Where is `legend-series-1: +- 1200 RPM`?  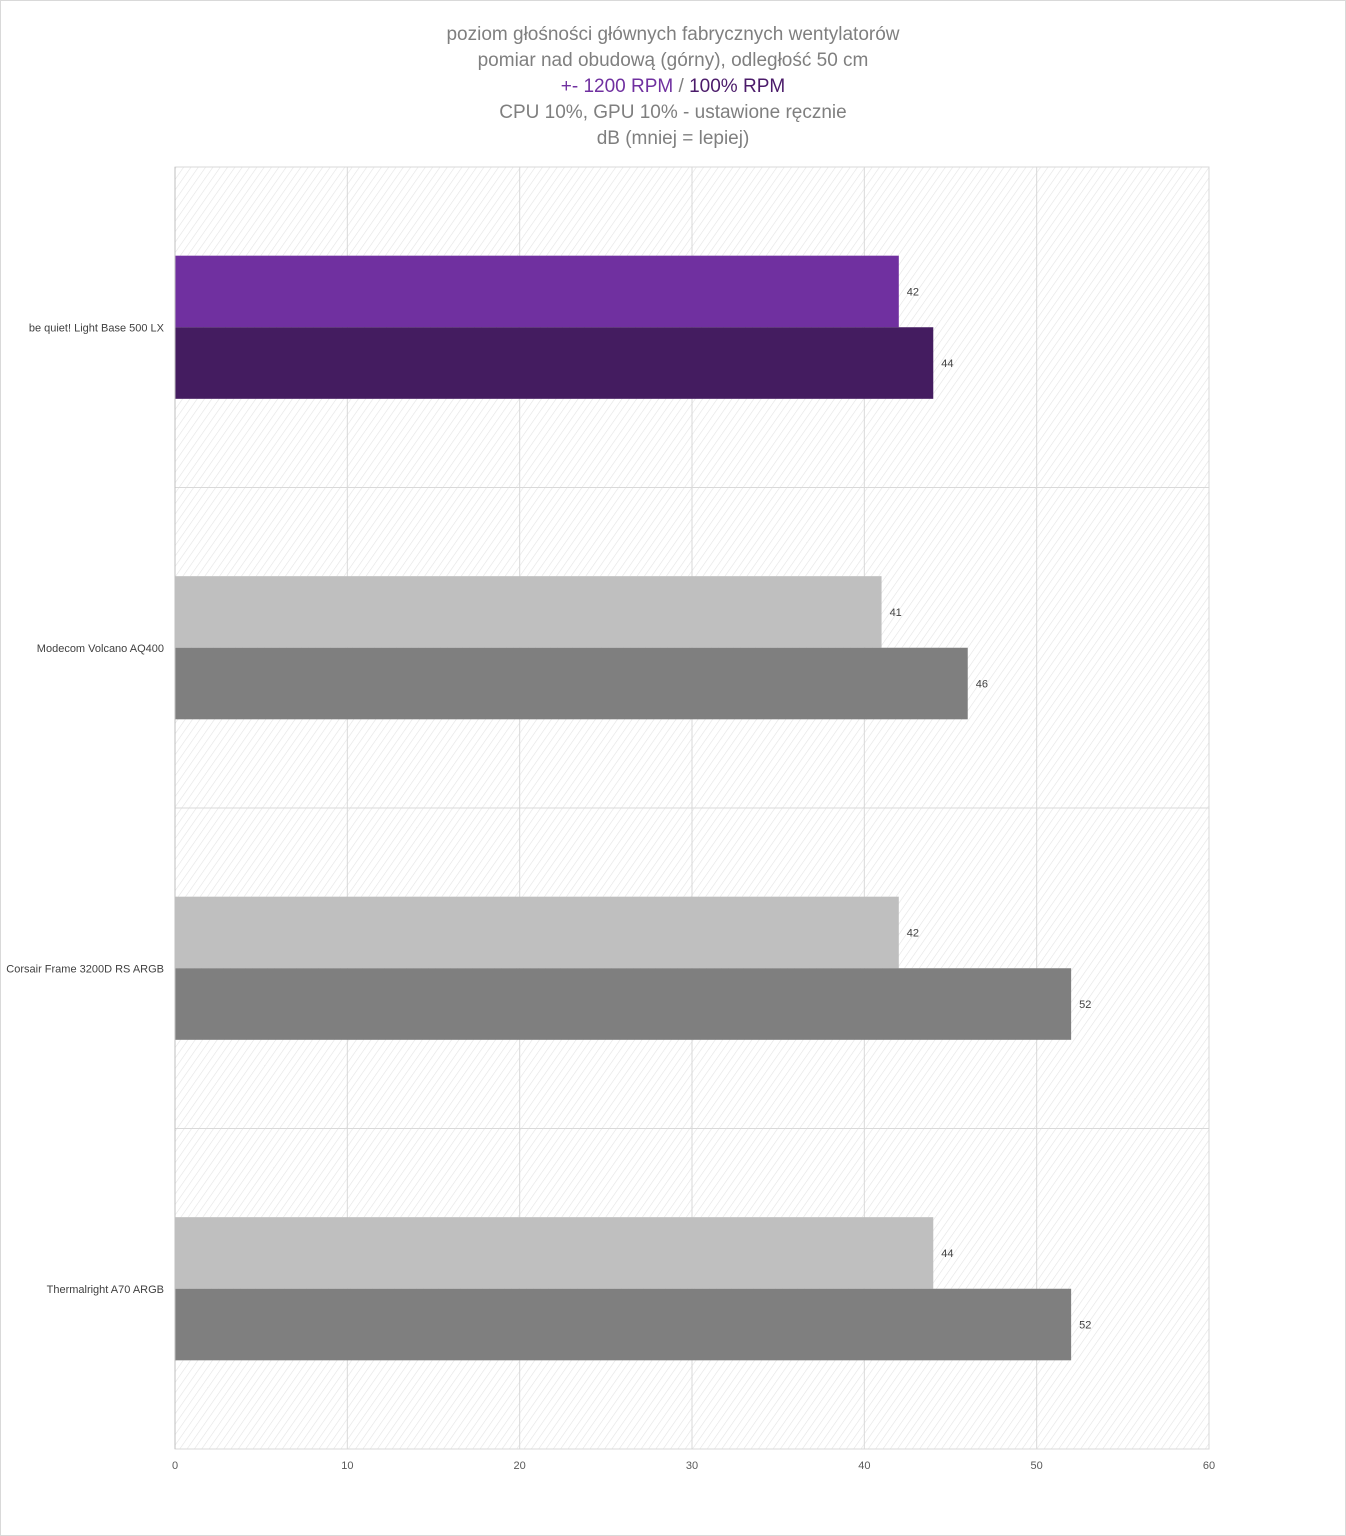
legend-series-1: +- 1200 RPM is located at coordinates (617, 86).